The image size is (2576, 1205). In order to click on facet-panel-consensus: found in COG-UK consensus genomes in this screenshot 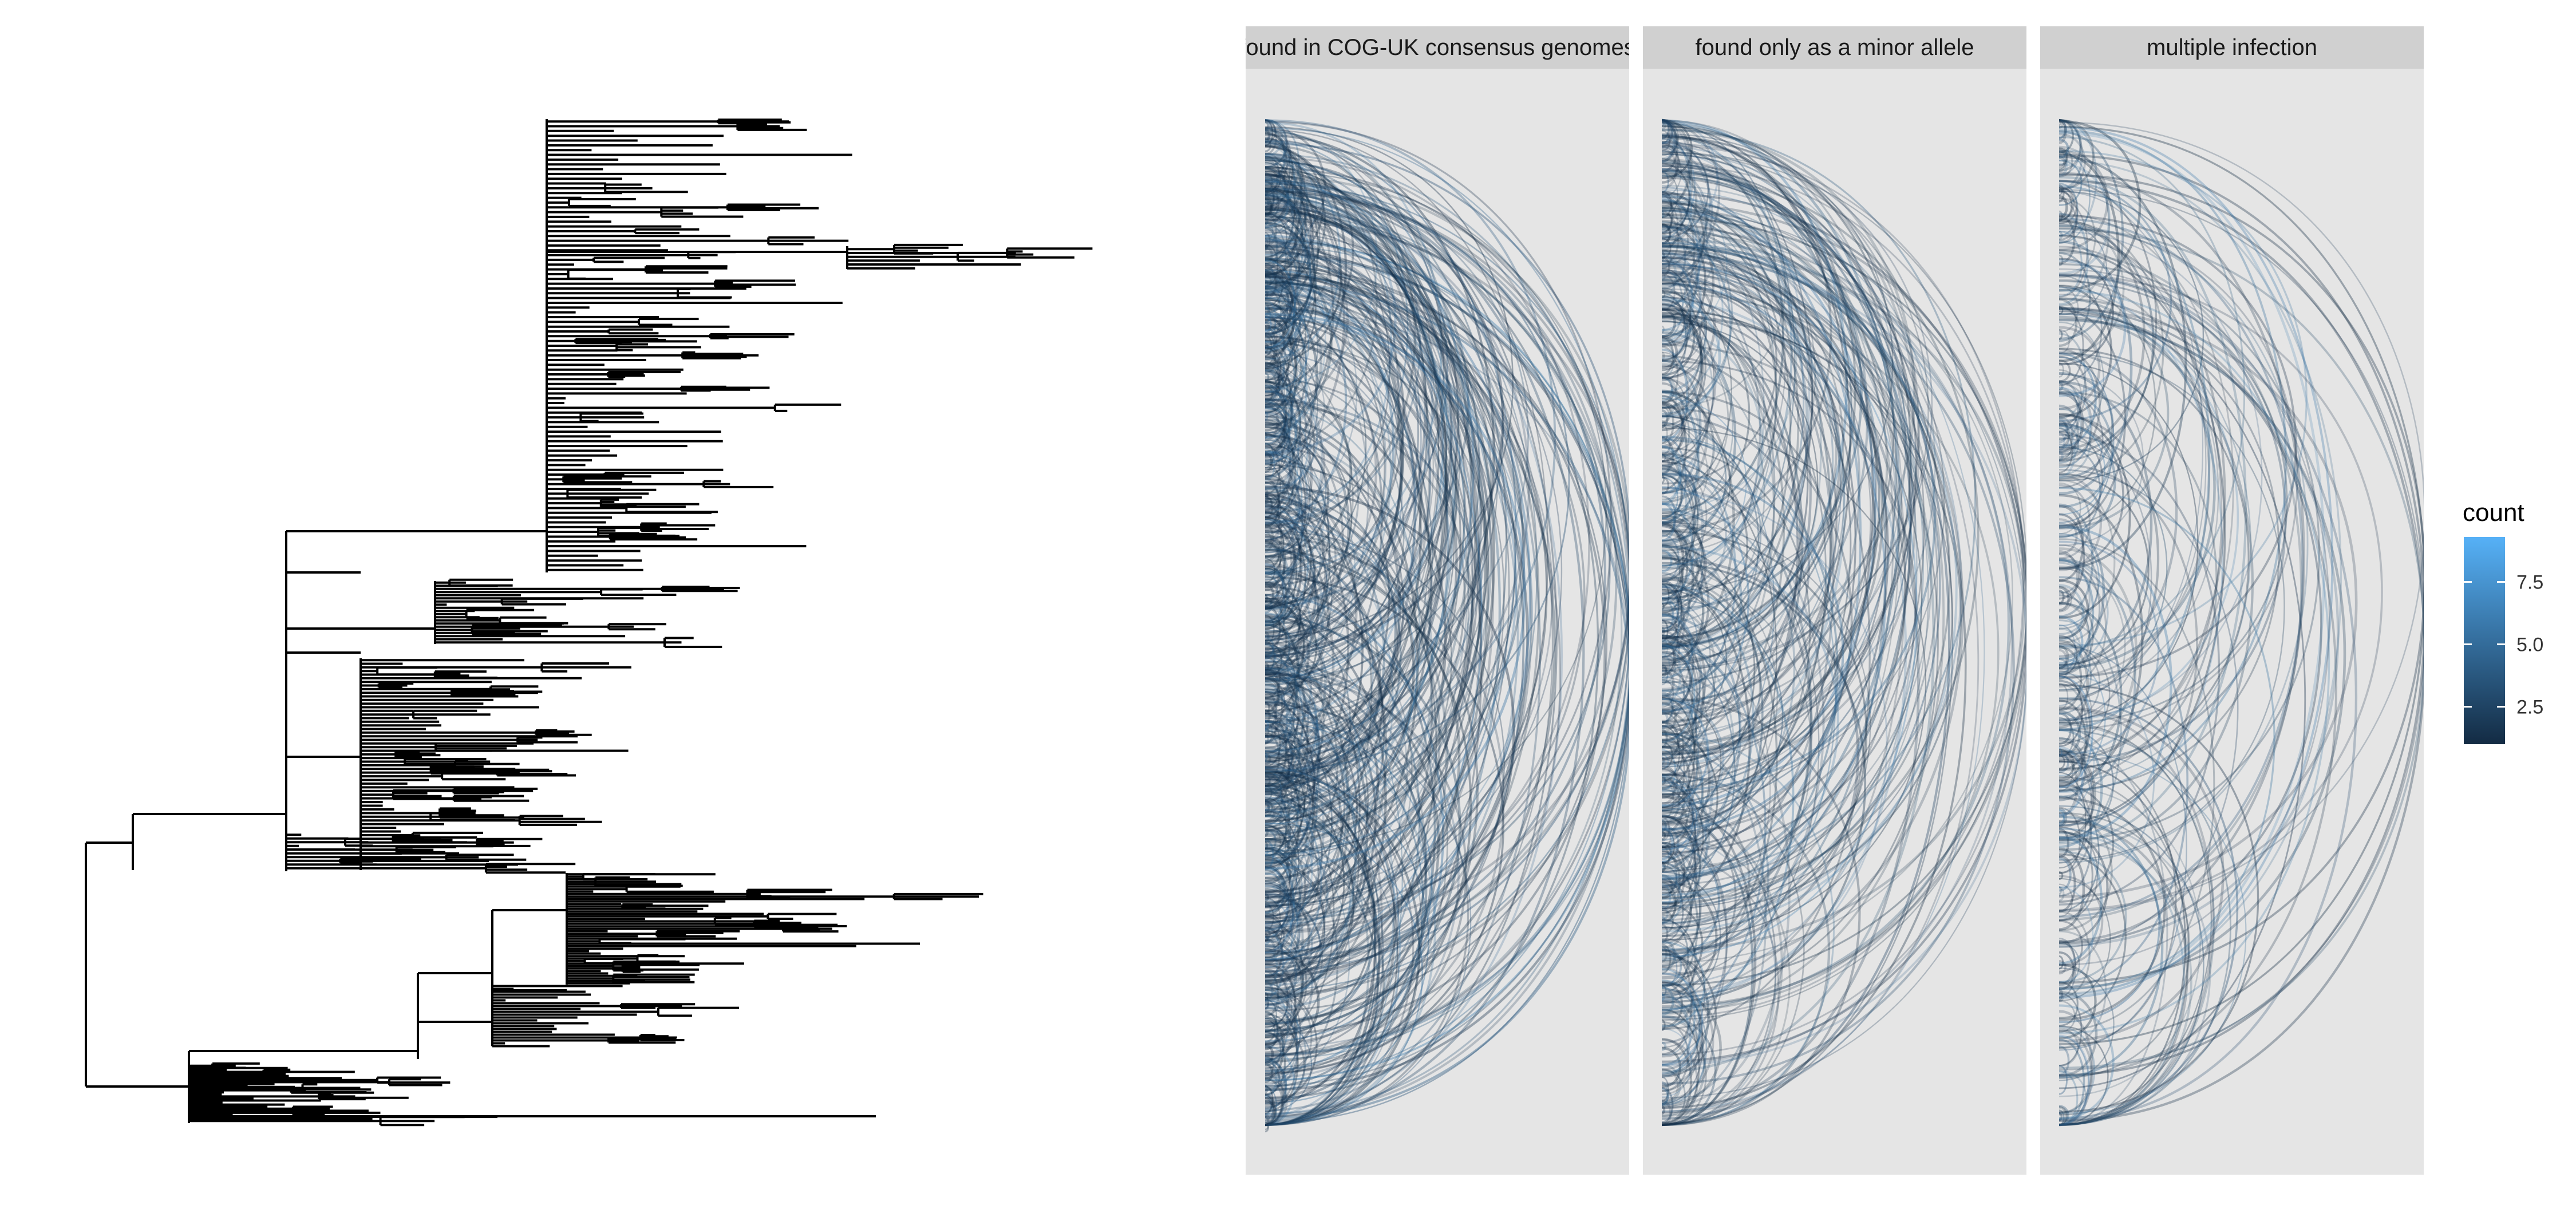, I will do `click(1437, 601)`.